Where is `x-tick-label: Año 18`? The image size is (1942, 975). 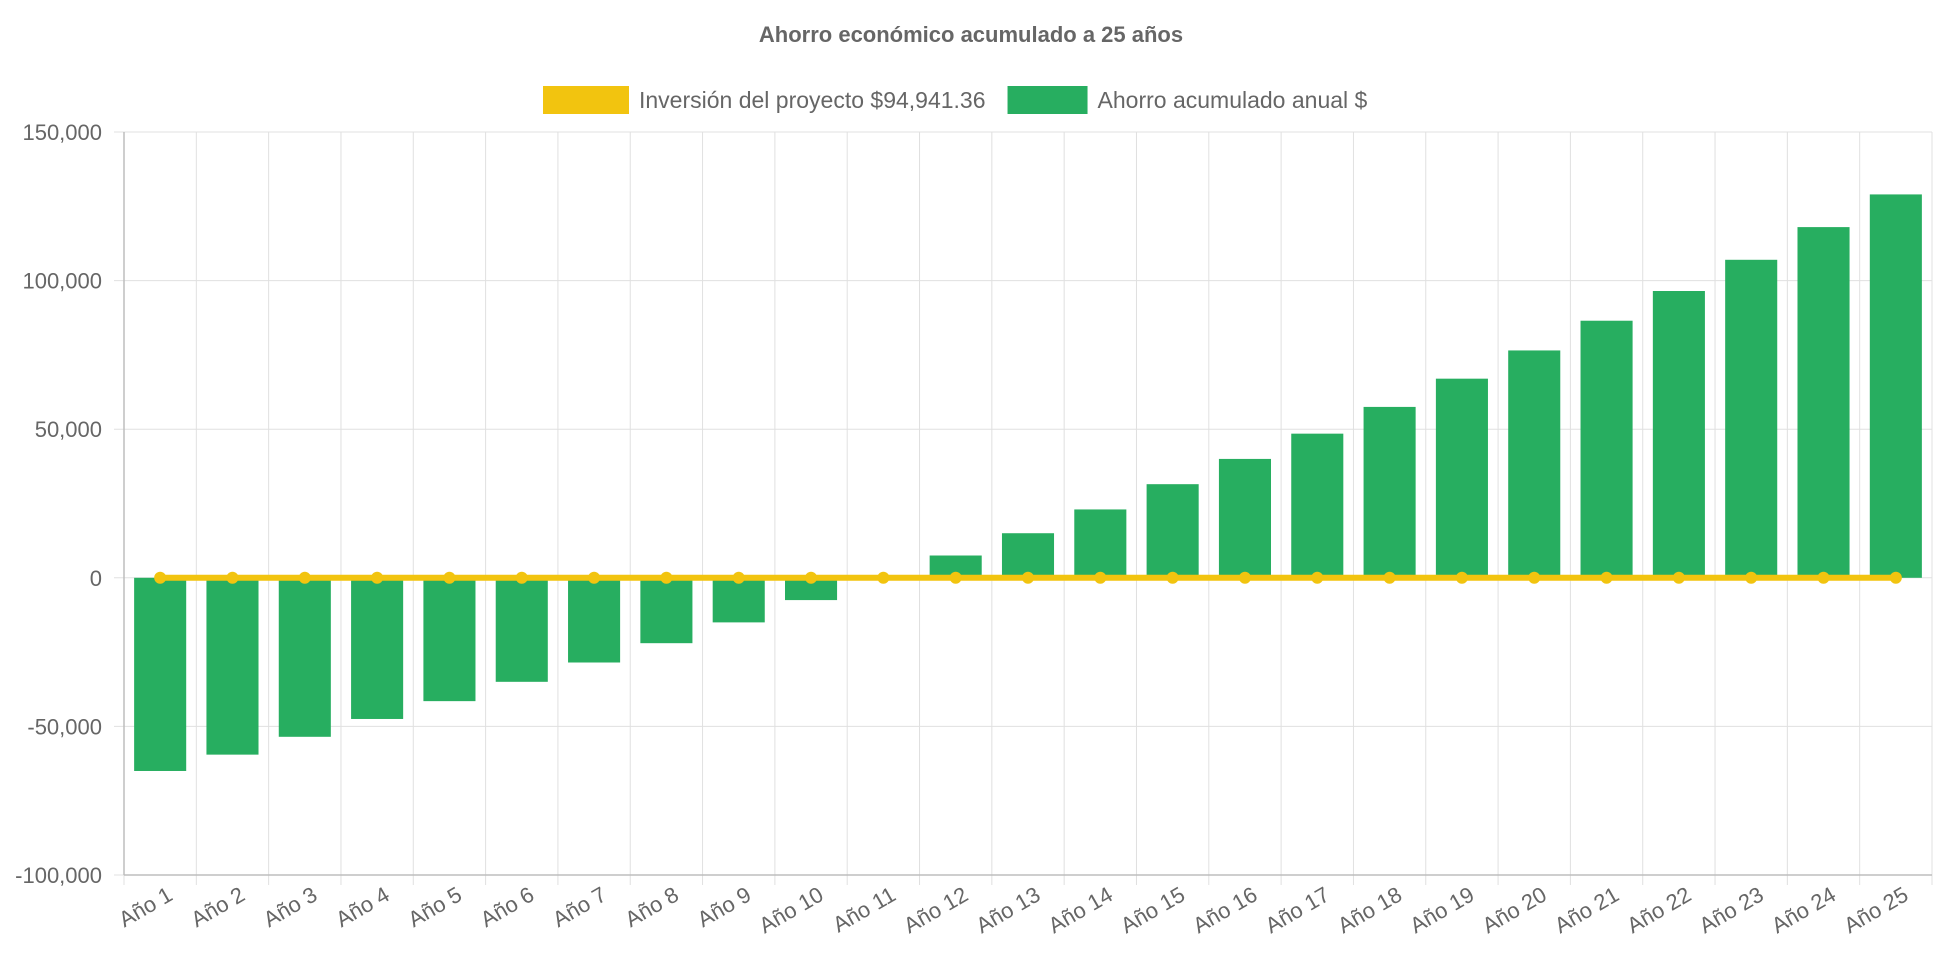
x-tick-label: Año 18 is located at coordinates (1369, 910).